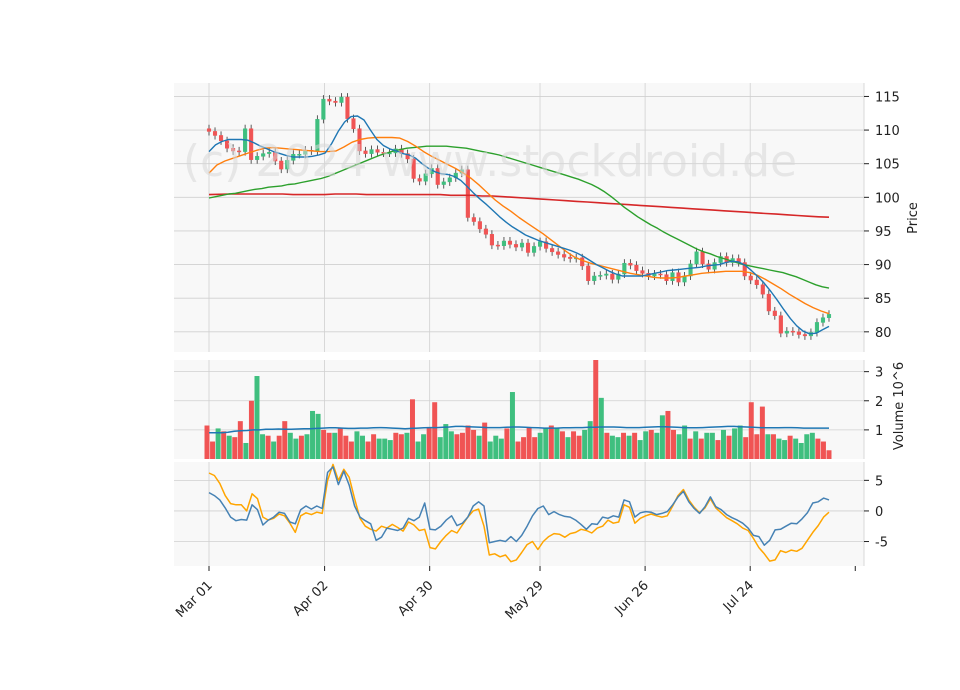 Image resolution: width=960 pixels, height=690 pixels. What do you see at coordinates (887, 97) in the screenshot?
I see `price-ytick-label: 115` at bounding box center [887, 97].